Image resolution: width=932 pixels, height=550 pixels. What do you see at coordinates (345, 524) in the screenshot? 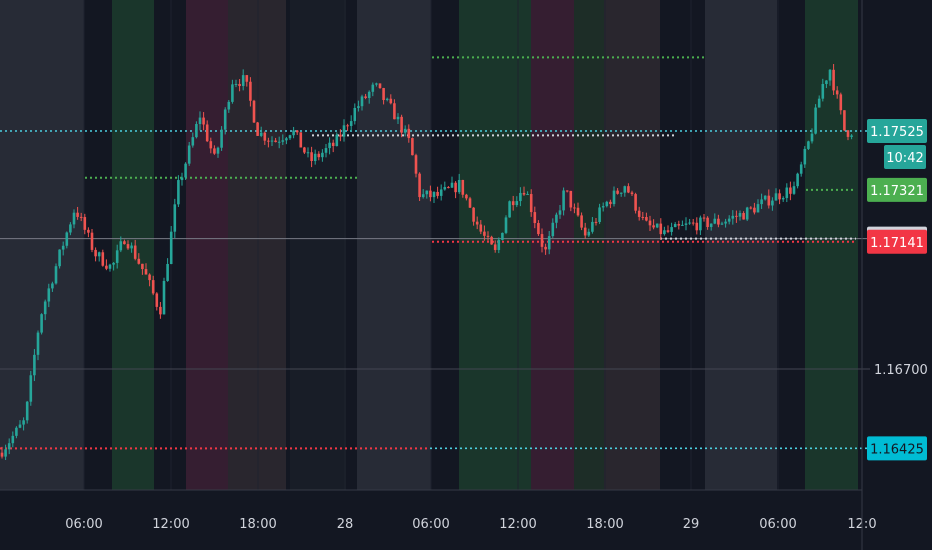
I see `x-tick-label: 28` at bounding box center [345, 524].